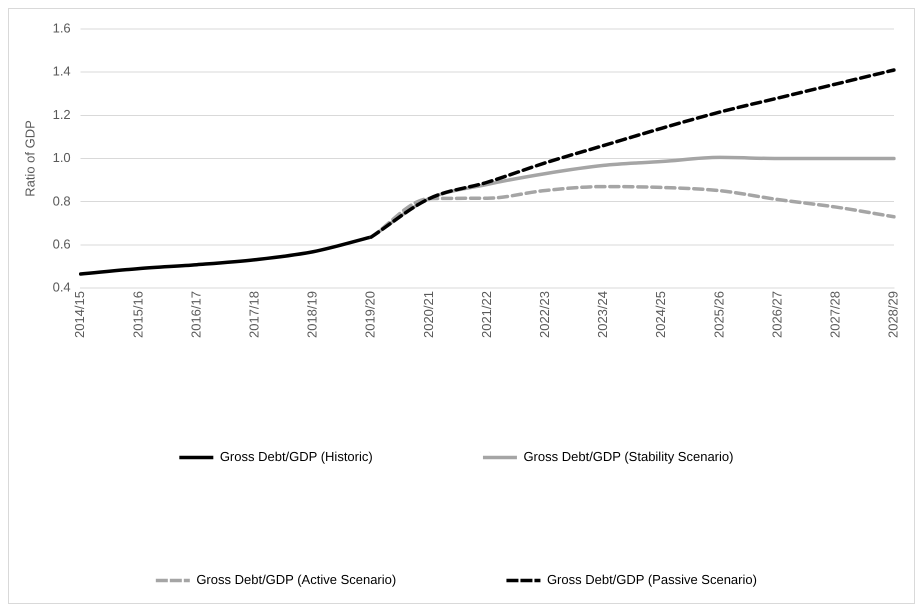 This screenshot has width=923, height=612. What do you see at coordinates (776, 314) in the screenshot?
I see `x-tick-label: 2026/27` at bounding box center [776, 314].